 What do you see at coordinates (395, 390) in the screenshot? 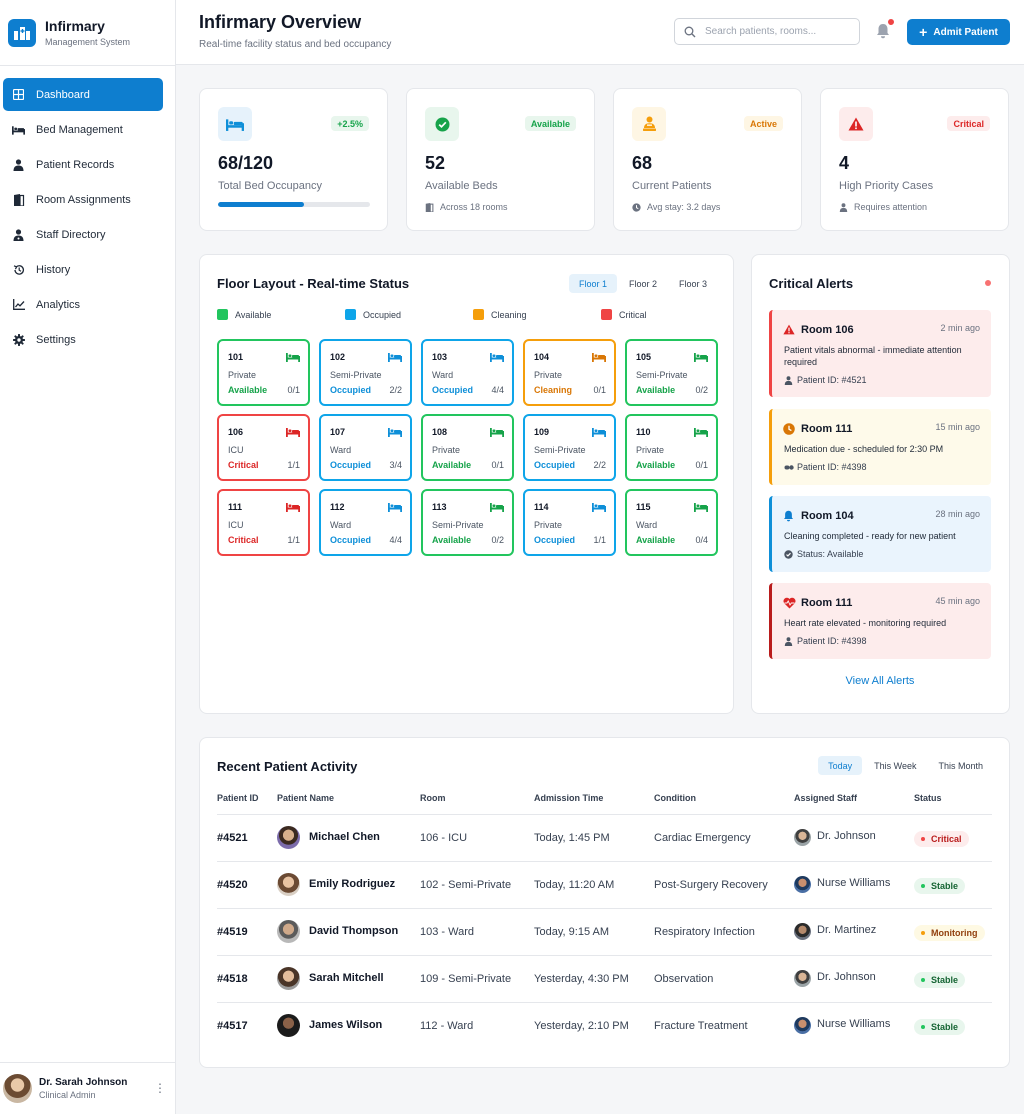
I see `room-occupancy: 2/2` at bounding box center [395, 390].